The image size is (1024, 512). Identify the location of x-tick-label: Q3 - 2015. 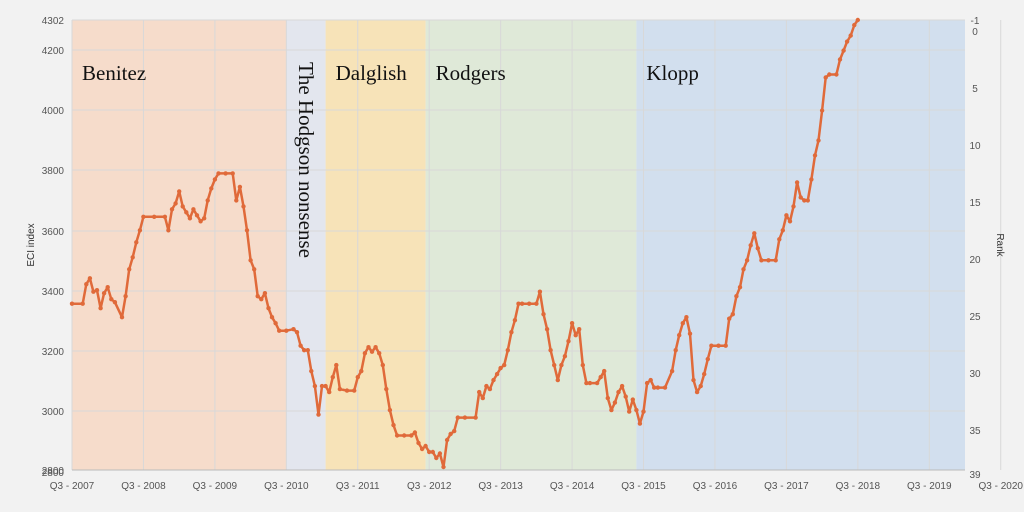
(643, 486).